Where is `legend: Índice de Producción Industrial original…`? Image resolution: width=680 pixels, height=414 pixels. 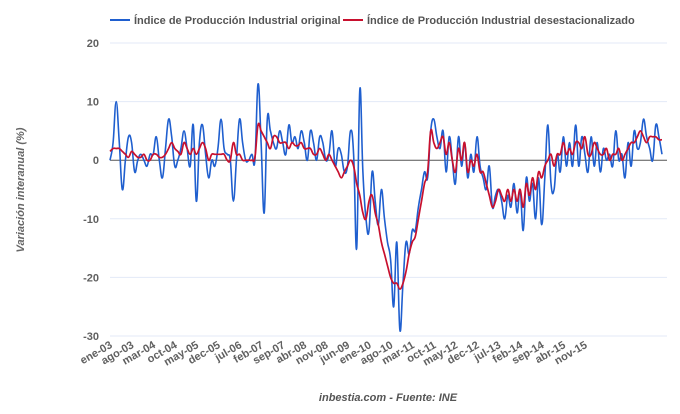 legend: Índice de Producción Industrial original… is located at coordinates (372, 20).